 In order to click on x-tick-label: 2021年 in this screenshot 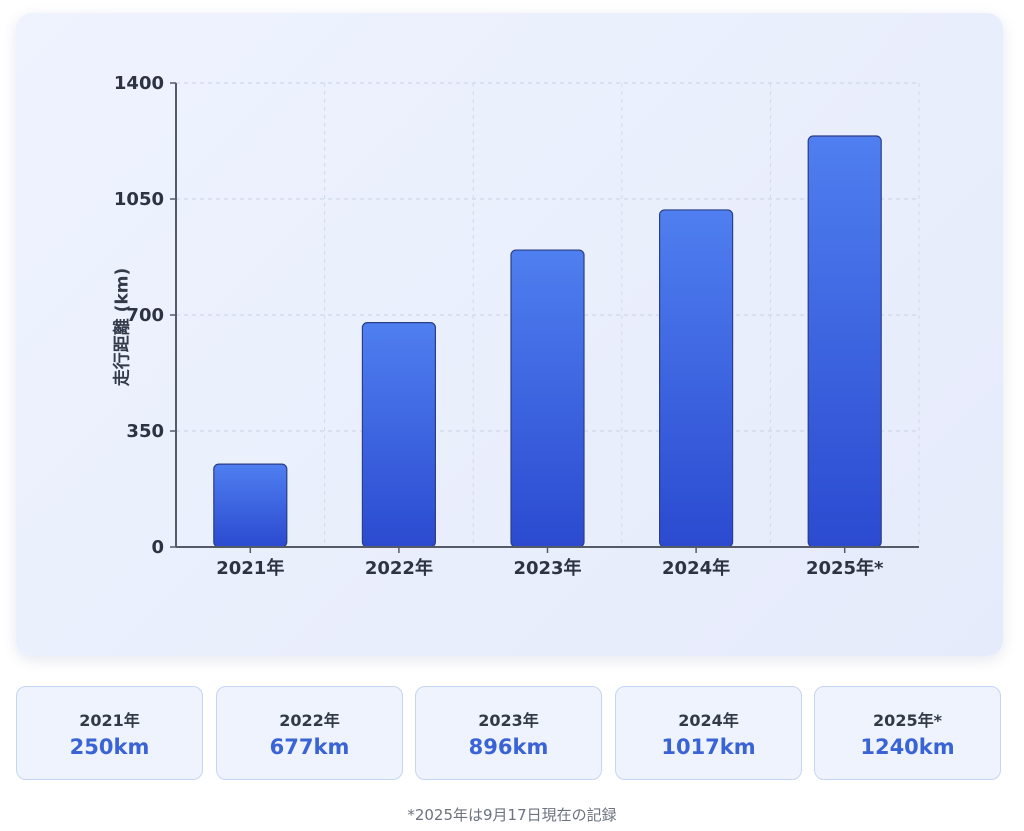, I will do `click(250, 568)`.